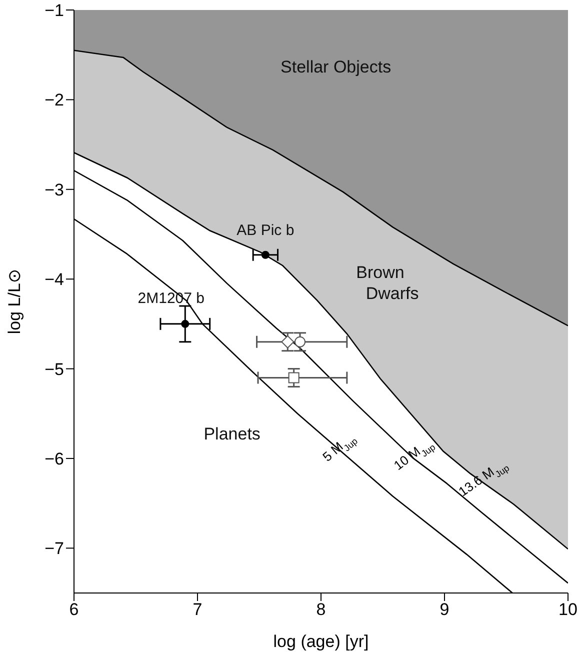 The width and height of the screenshot is (579, 654). What do you see at coordinates (336, 67) in the screenshot?
I see `annotation: Stellar Objects` at bounding box center [336, 67].